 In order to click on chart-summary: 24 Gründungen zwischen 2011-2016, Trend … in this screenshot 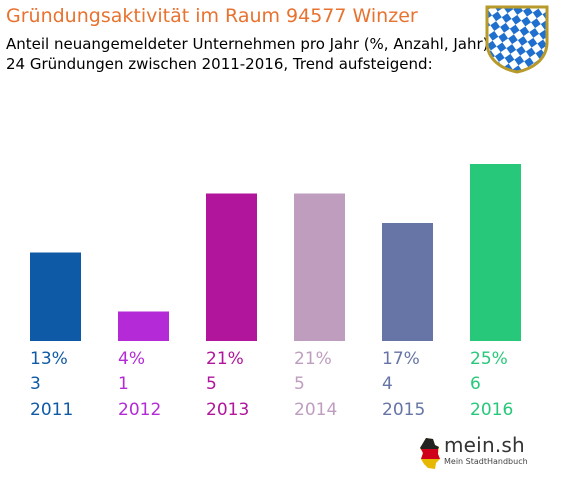, I will do `click(219, 64)`.